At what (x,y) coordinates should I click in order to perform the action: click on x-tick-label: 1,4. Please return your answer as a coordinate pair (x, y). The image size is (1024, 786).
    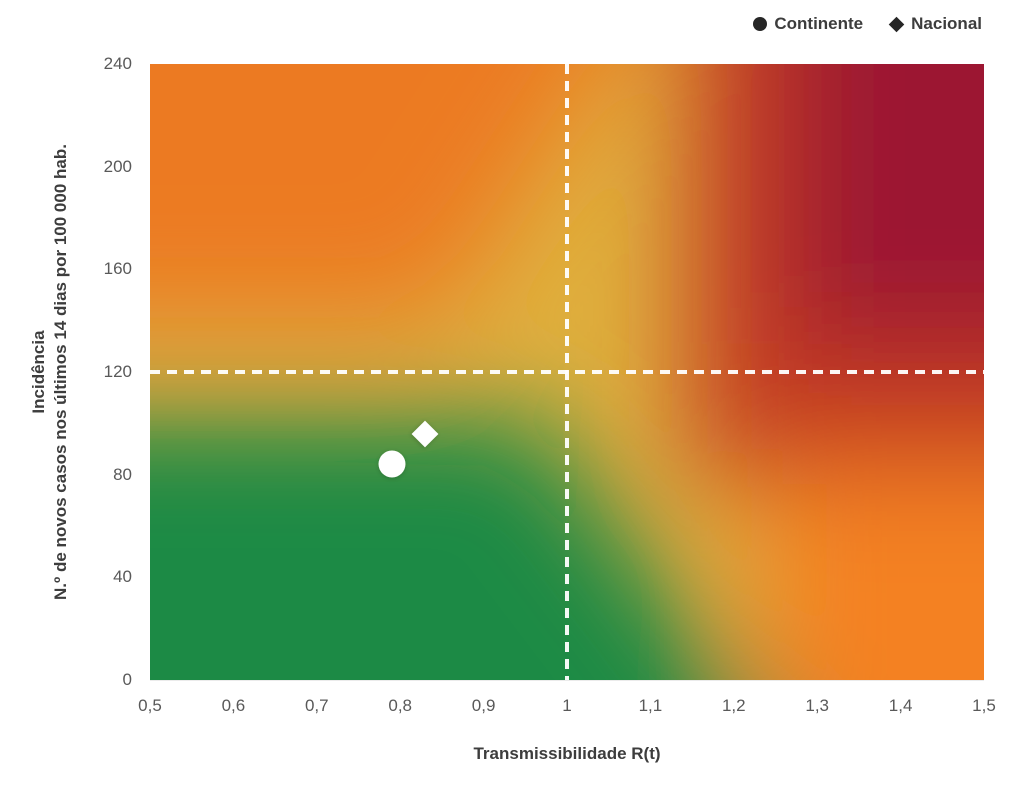
    Looking at the image, I should click on (900, 705).